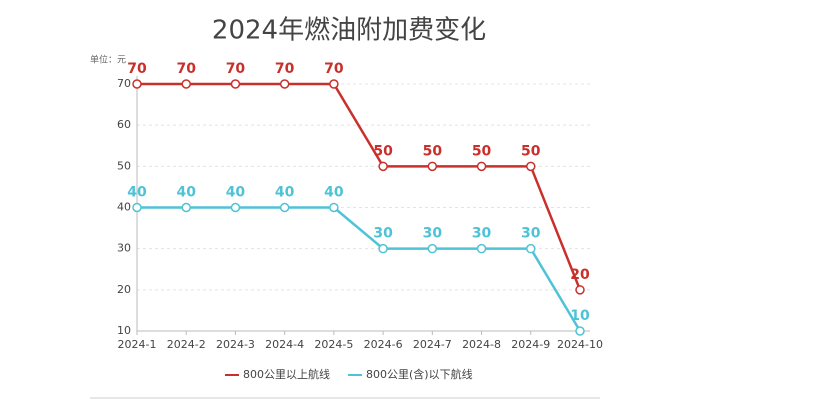 Image resolution: width=829 pixels, height=410 pixels. Describe the element at coordinates (530, 344) in the screenshot. I see `x-tick-label: 2024-9` at that location.